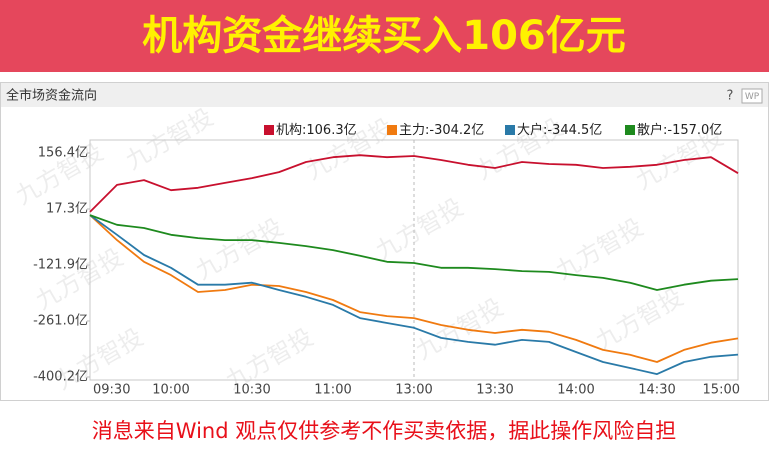 The image size is (769, 456). Describe the element at coordinates (251, 390) in the screenshot. I see `x-tick-label: 10:30` at that location.